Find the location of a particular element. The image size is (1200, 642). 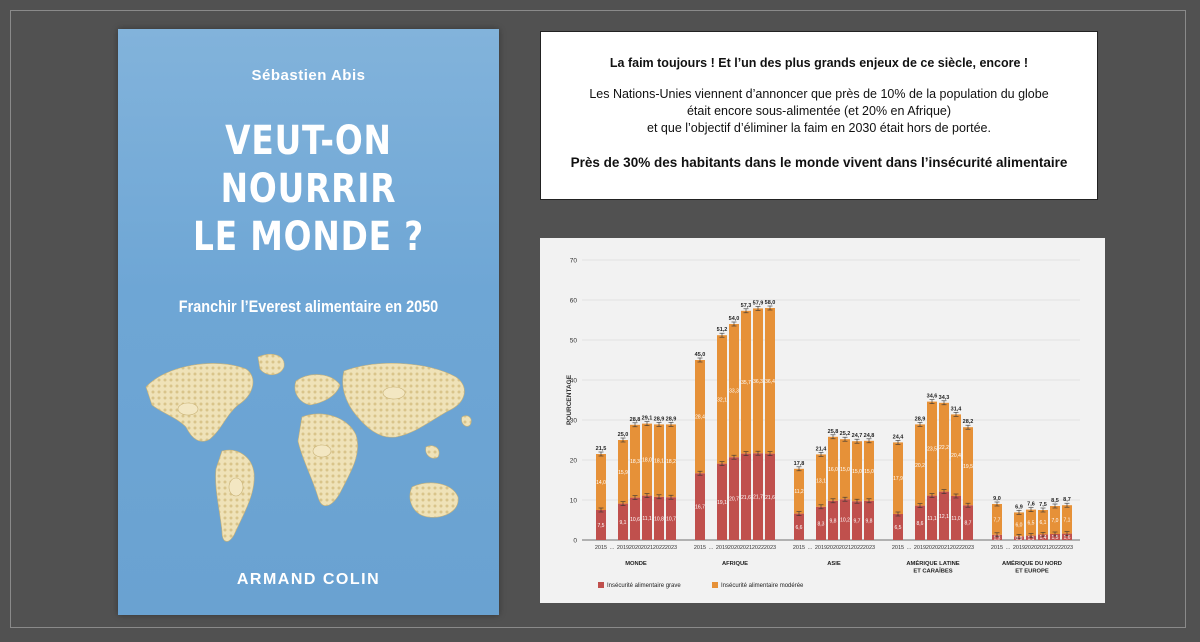

book-subtitle: Franchir l’Everest alimentaire en 2050 is located at coordinates (308, 306).